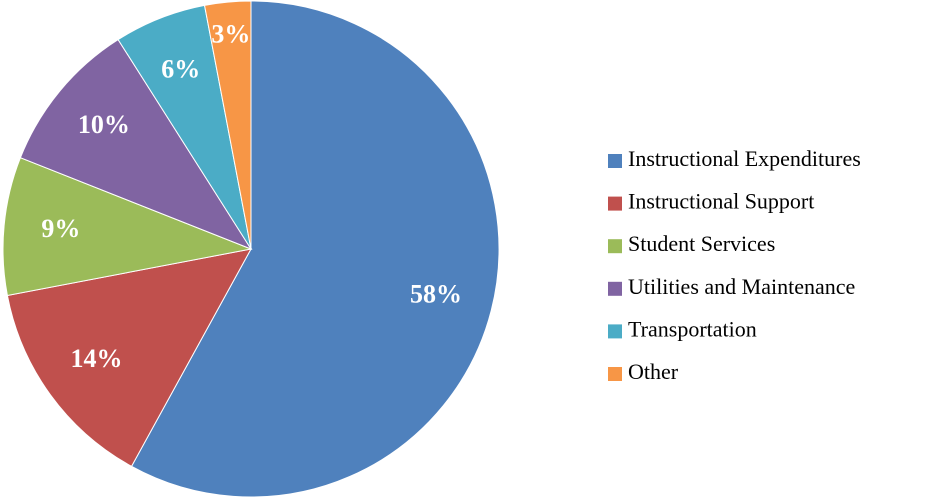 This screenshot has width=936, height=498. Describe the element at coordinates (744, 158) in the screenshot. I see `legend-label: Instructional Expenditures` at that location.